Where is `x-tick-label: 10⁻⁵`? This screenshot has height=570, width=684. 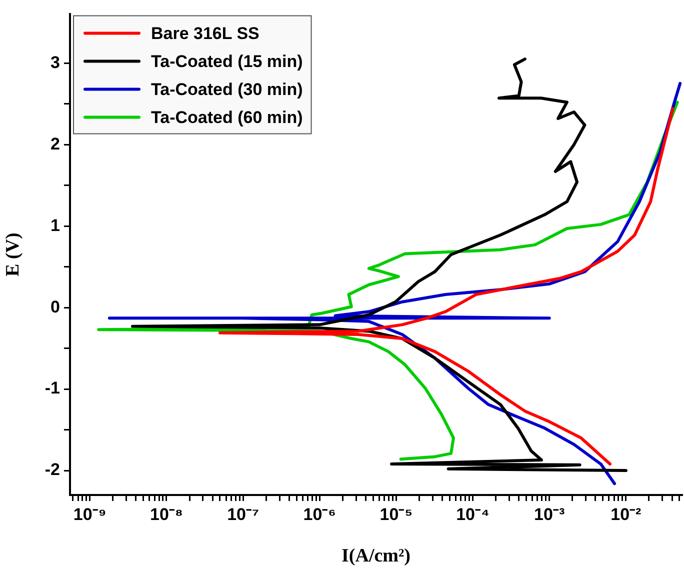
x-tick-label: 10⁻⁵ is located at coordinates (396, 514).